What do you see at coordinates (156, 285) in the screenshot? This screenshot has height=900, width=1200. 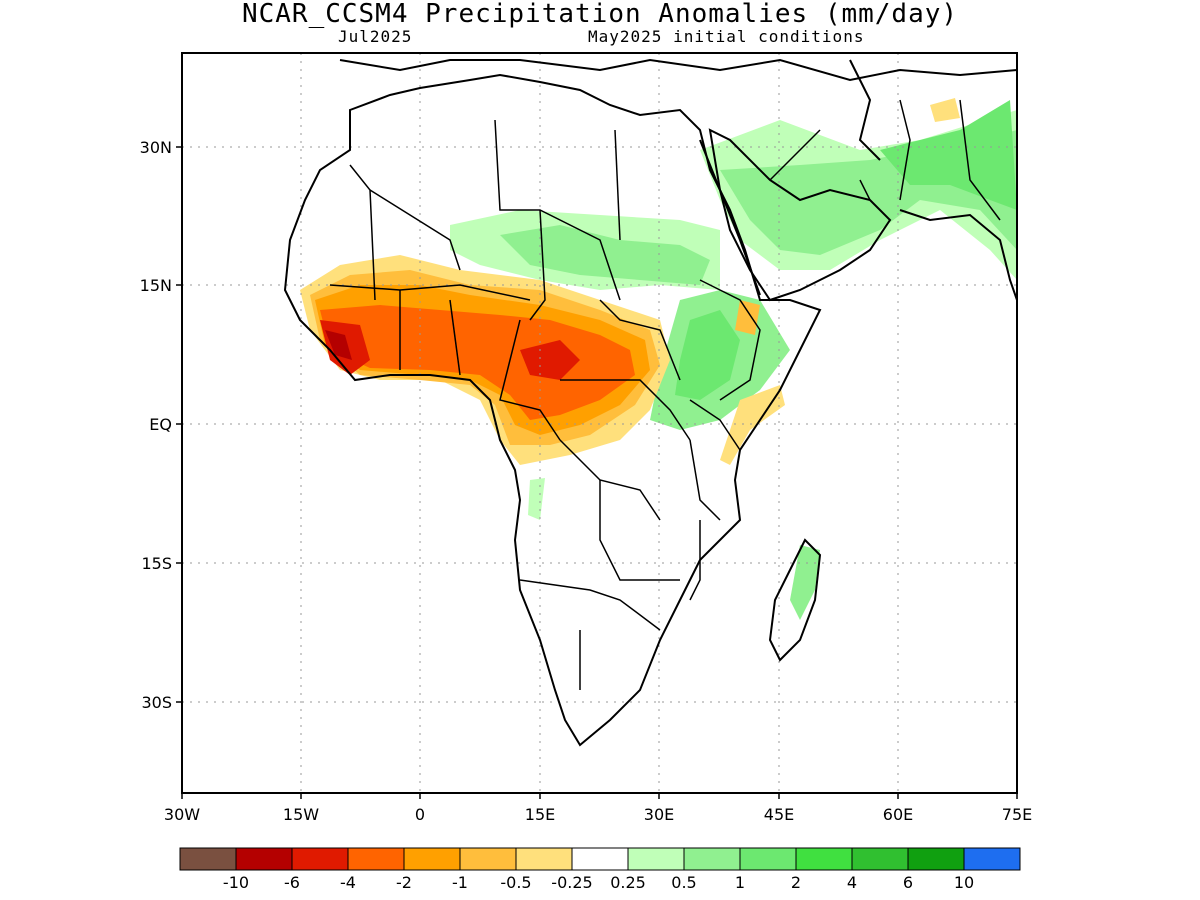 I see `lat-label-15n: 15N` at bounding box center [156, 285].